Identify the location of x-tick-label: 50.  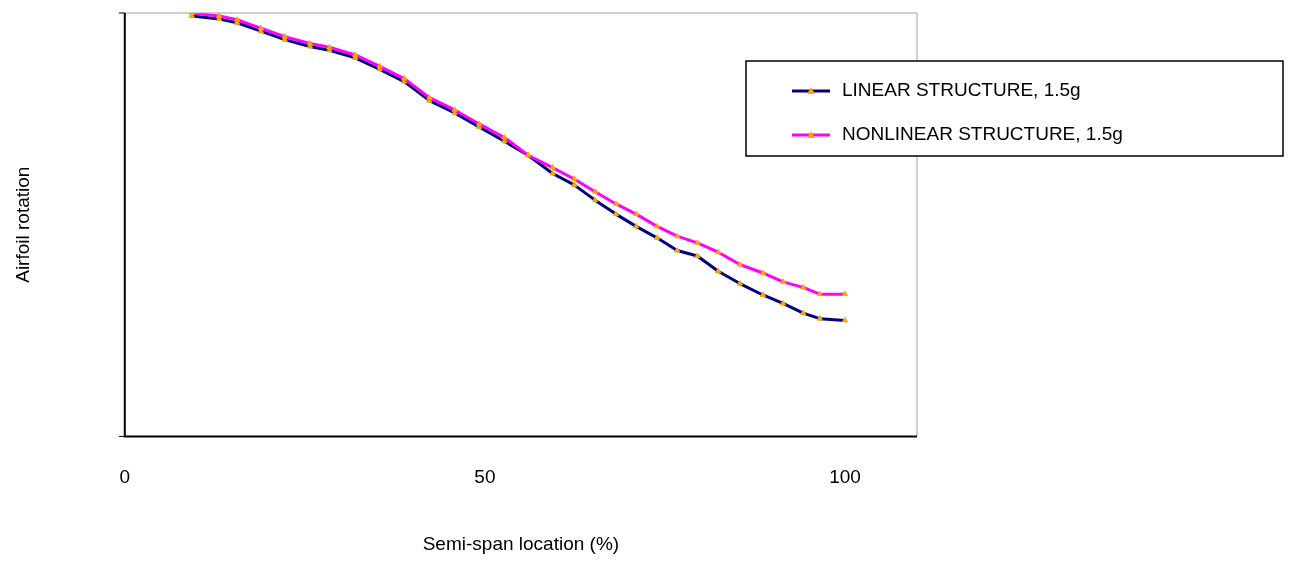
(485, 477).